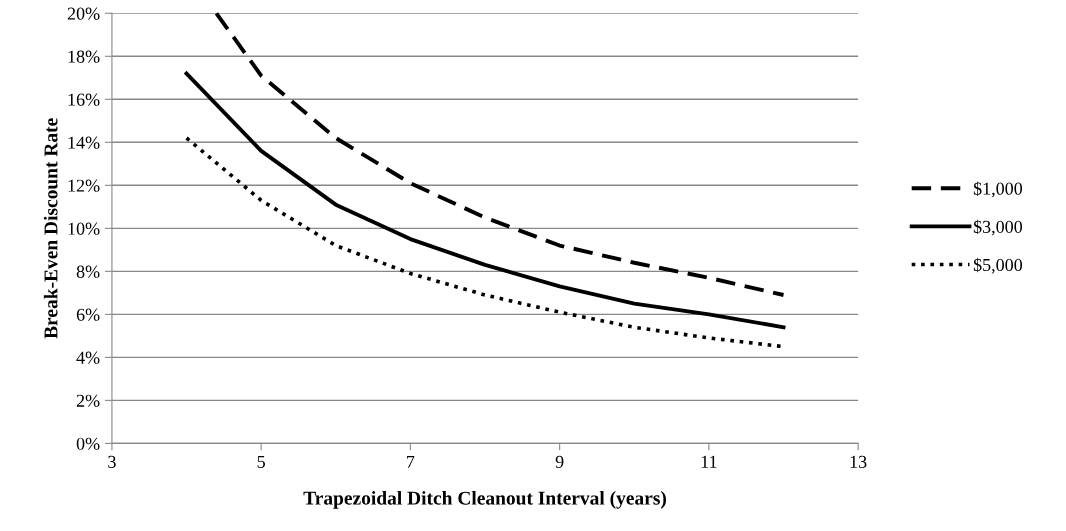  I want to click on x-tick-label: 5, so click(261, 461).